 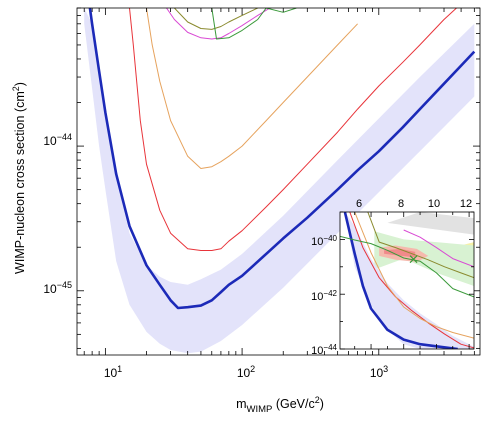 I want to click on inset-x-tick-label-8: 8, so click(x=401, y=204).